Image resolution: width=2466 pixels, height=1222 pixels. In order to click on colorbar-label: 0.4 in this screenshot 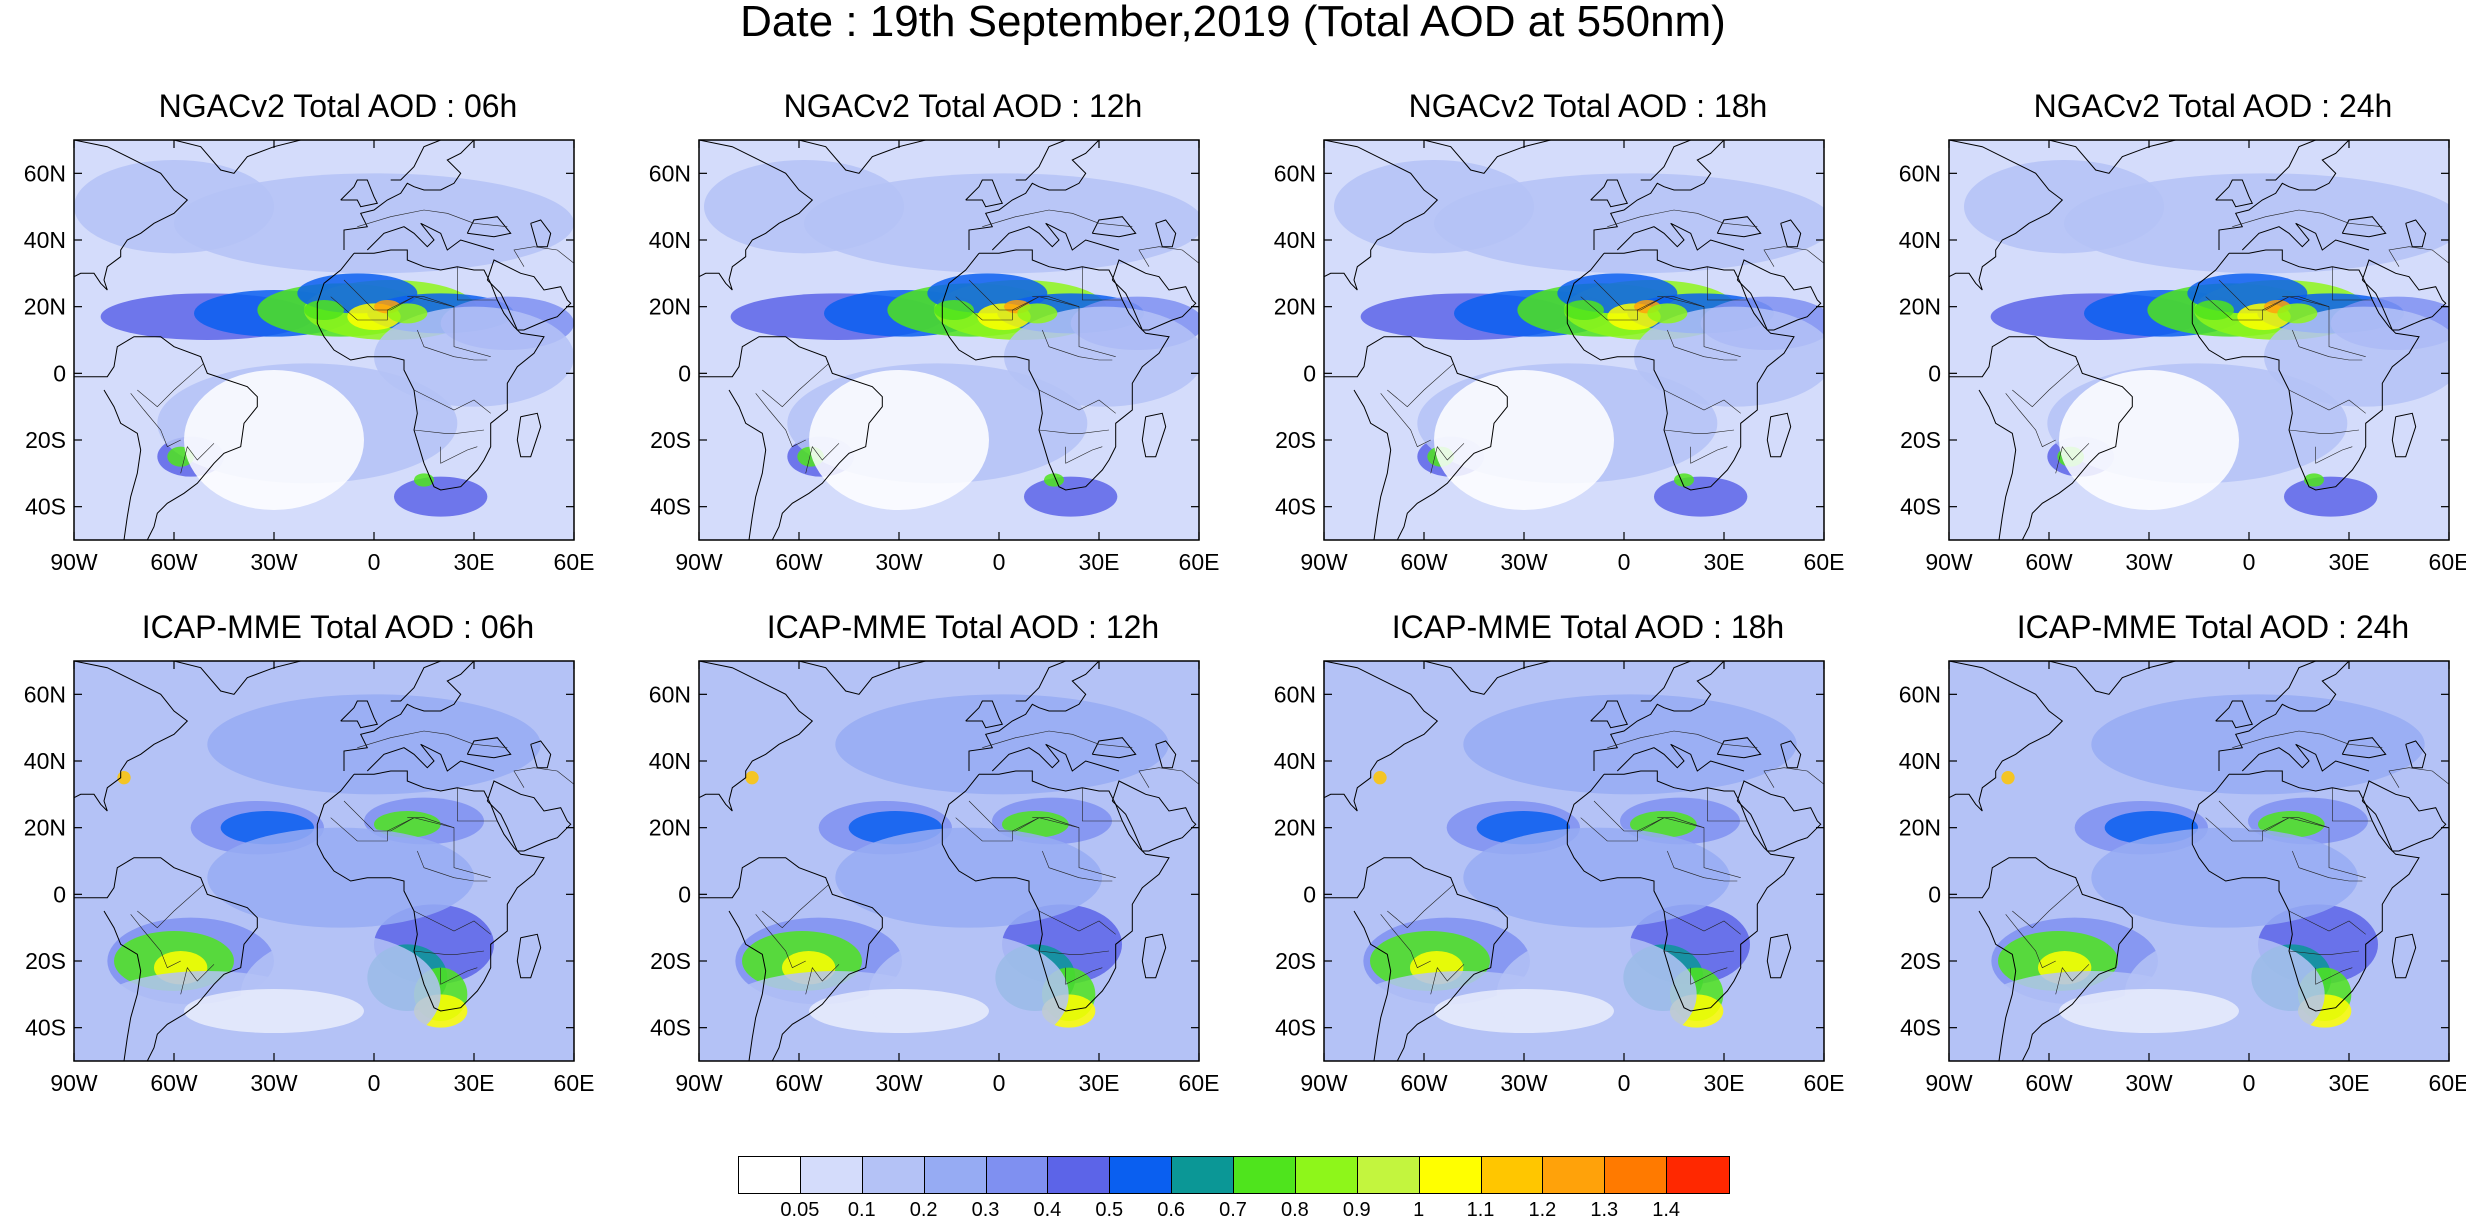, I will do `click(1047, 1210)`.